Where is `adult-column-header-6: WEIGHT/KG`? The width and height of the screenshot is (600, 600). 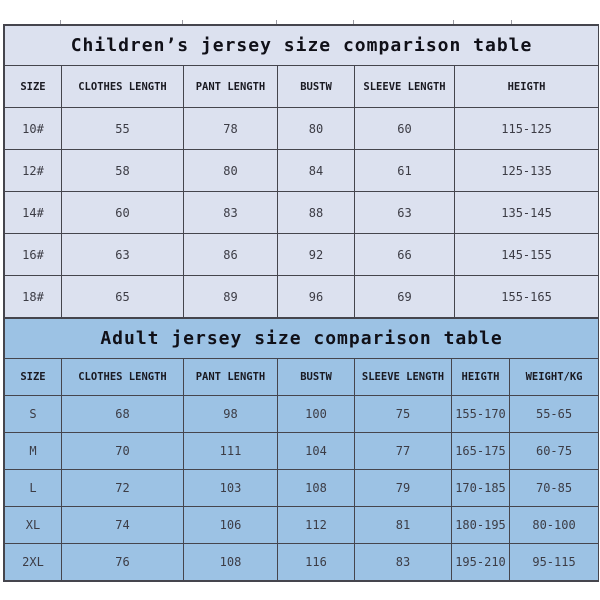 adult-column-header-6: WEIGHT/KG is located at coordinates (554, 377).